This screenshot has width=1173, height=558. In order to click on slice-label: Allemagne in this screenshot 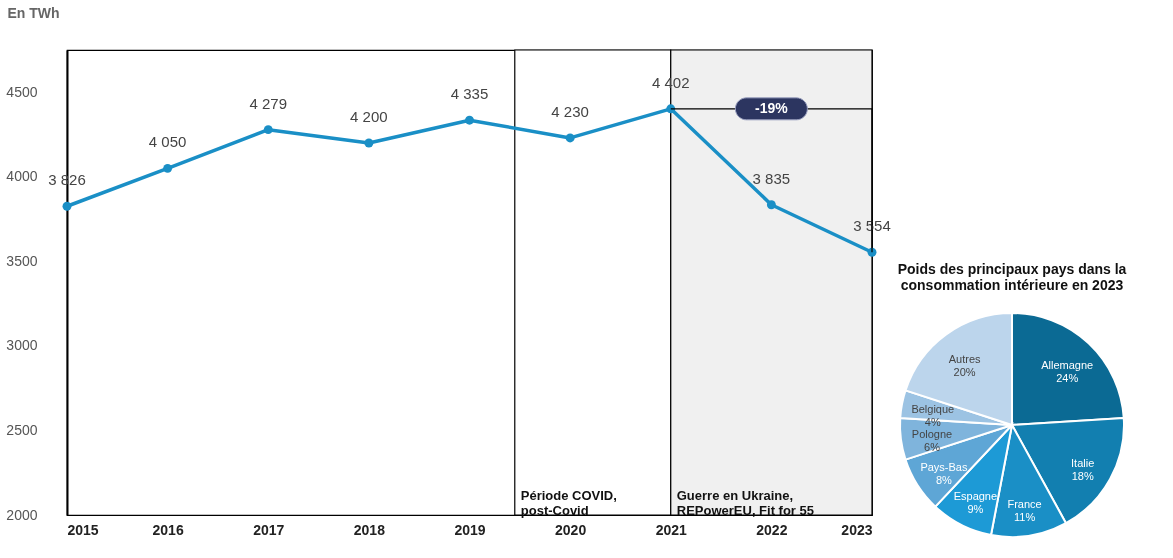, I will do `click(1067, 365)`.